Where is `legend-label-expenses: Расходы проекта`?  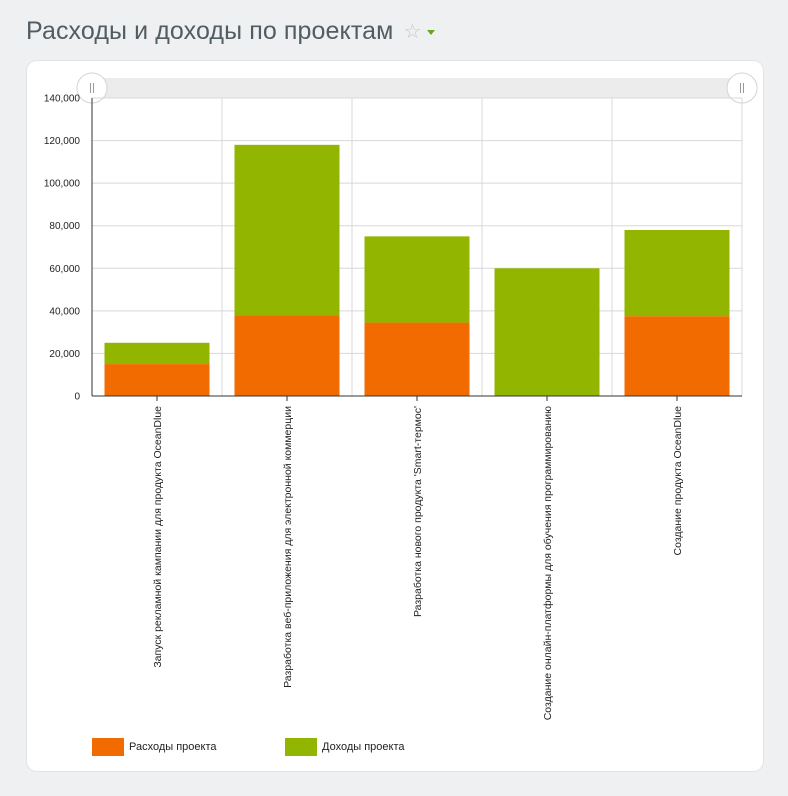 legend-label-expenses: Расходы проекта is located at coordinates (173, 747).